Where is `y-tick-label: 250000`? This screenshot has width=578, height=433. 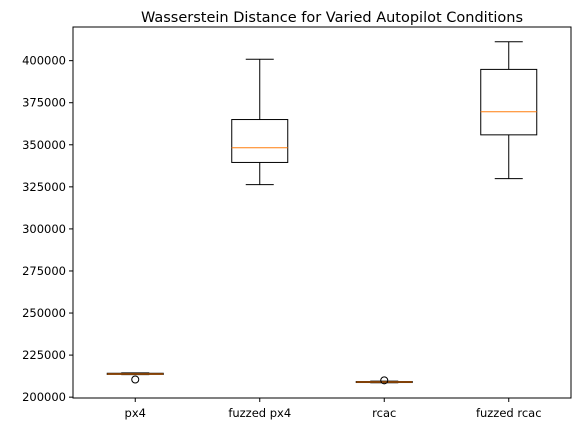 y-tick-label: 250000 is located at coordinates (44, 313).